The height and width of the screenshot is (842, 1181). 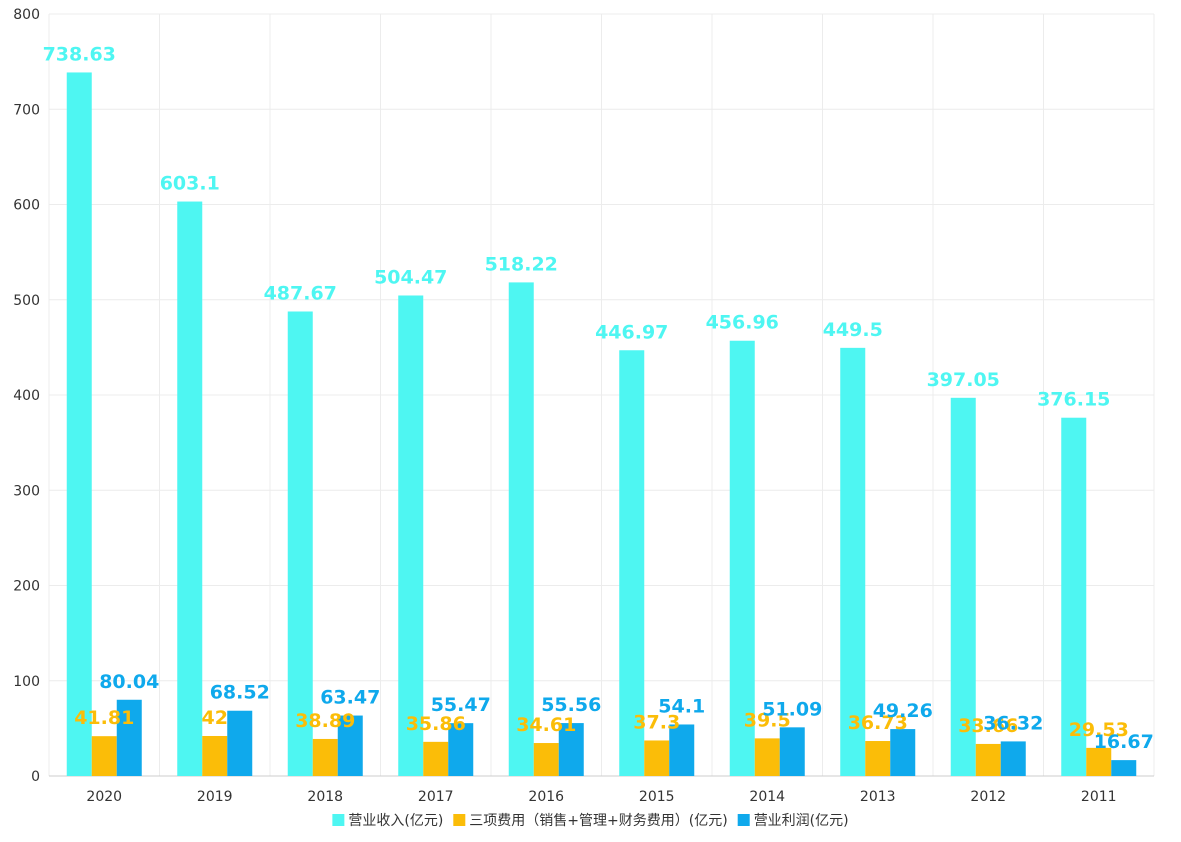 I want to click on legend-label: 三项费用（销售+管理+财务费用）(亿元), so click(x=598, y=821).